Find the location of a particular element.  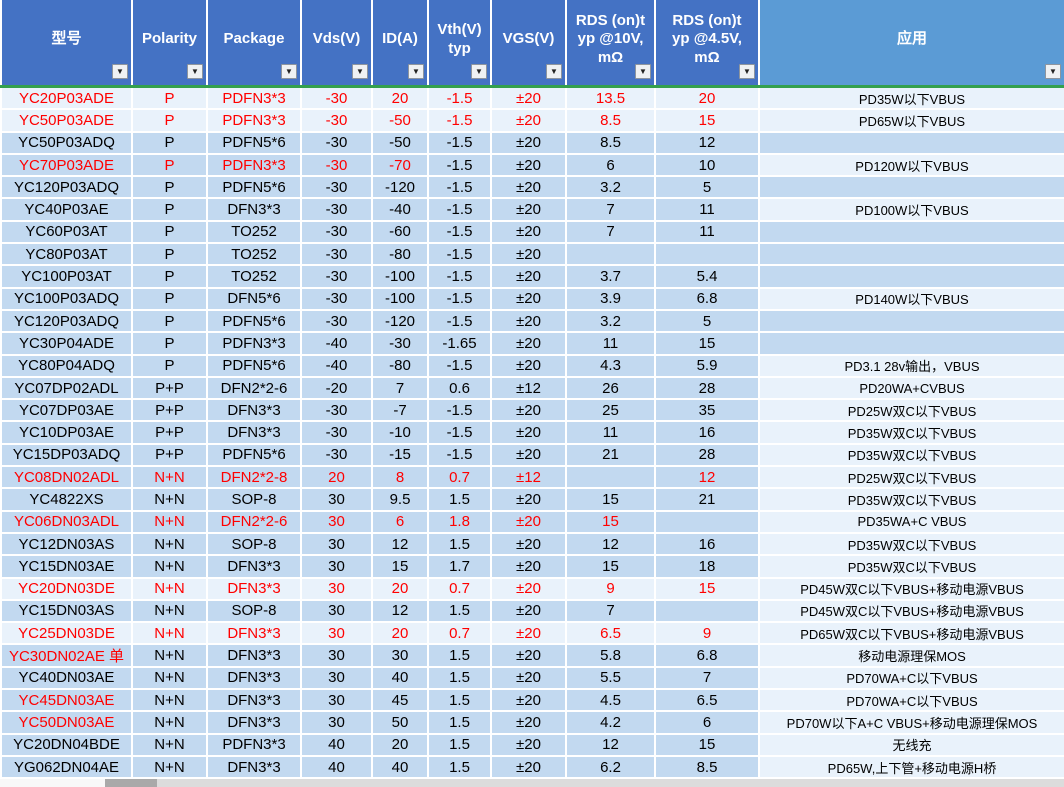

column-header-label: ID(A) is located at coordinates (400, 39).